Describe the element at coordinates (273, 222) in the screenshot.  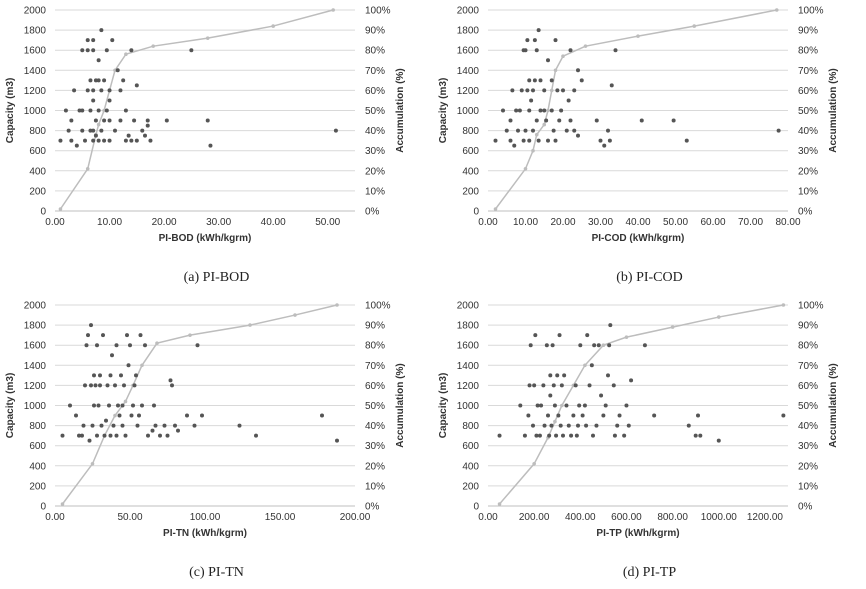
I see `x-tick-label: 40.00` at that location.